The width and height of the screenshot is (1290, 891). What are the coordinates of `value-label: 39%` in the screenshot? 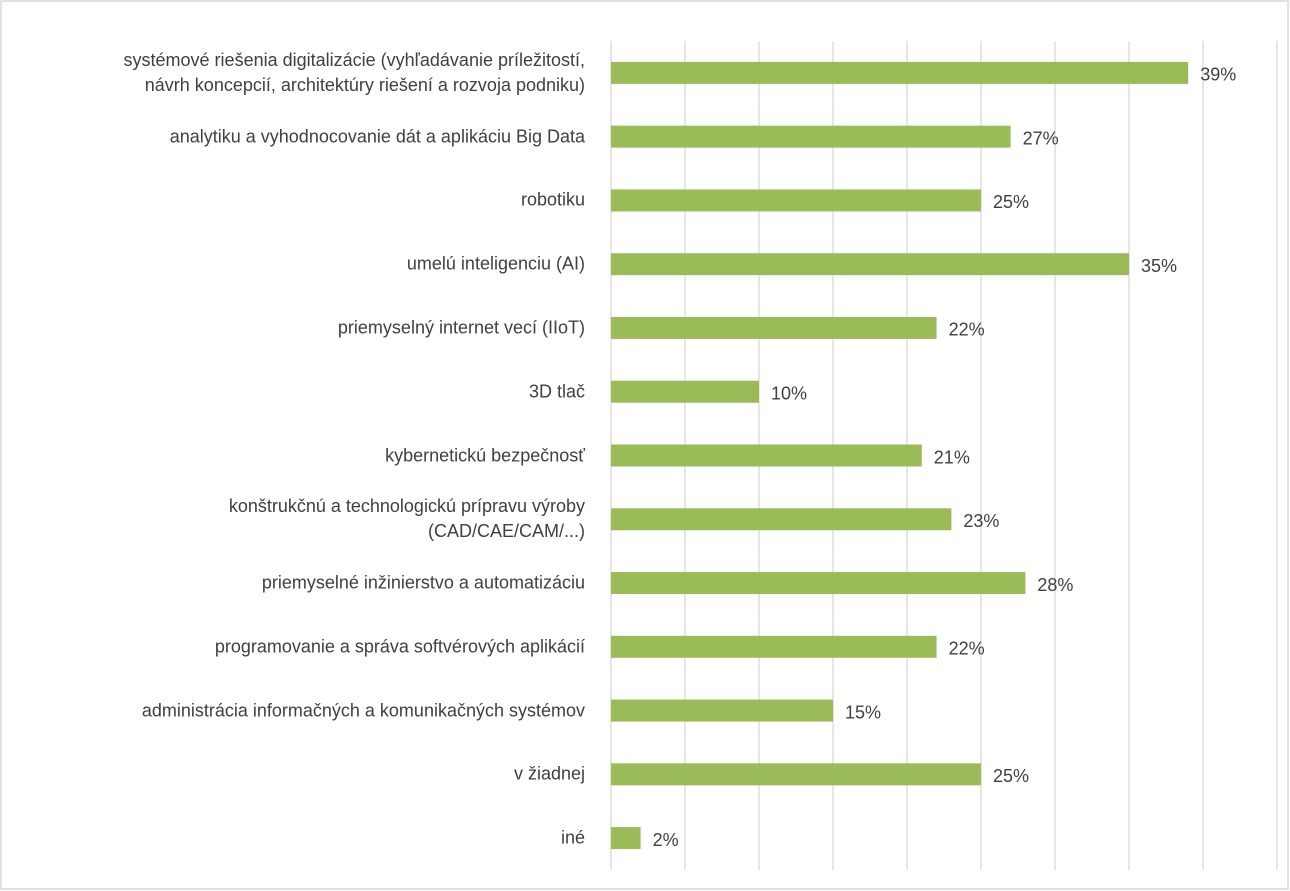 It's located at (1218, 75).